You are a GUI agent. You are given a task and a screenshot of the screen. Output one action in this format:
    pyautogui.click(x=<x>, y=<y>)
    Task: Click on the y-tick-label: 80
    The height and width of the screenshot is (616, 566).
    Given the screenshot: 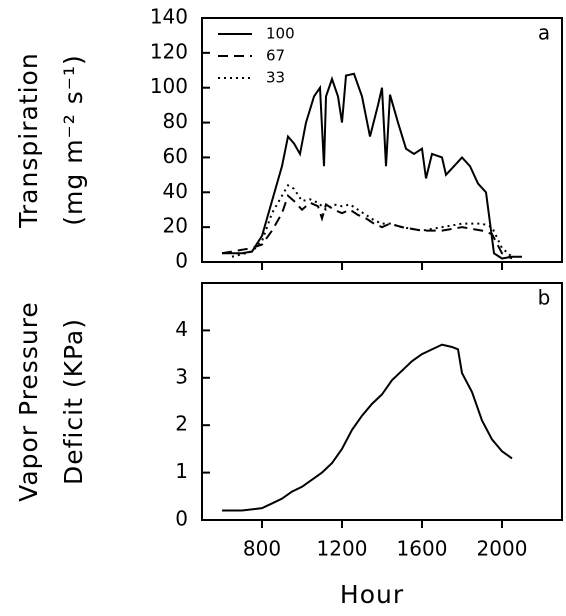 What is the action you would take?
    pyautogui.click(x=175, y=121)
    